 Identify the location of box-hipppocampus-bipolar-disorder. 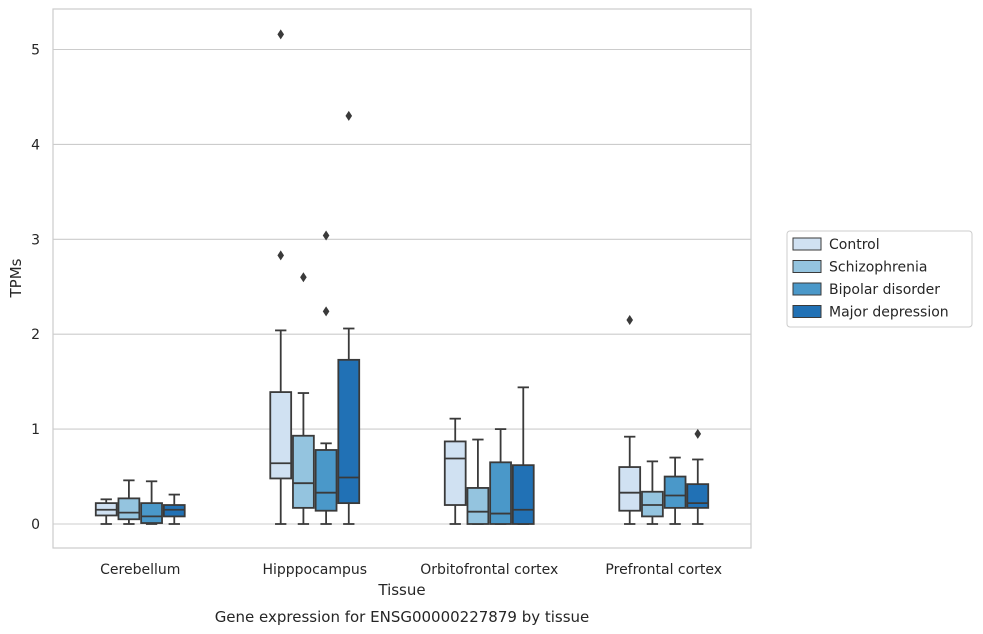
(326, 377).